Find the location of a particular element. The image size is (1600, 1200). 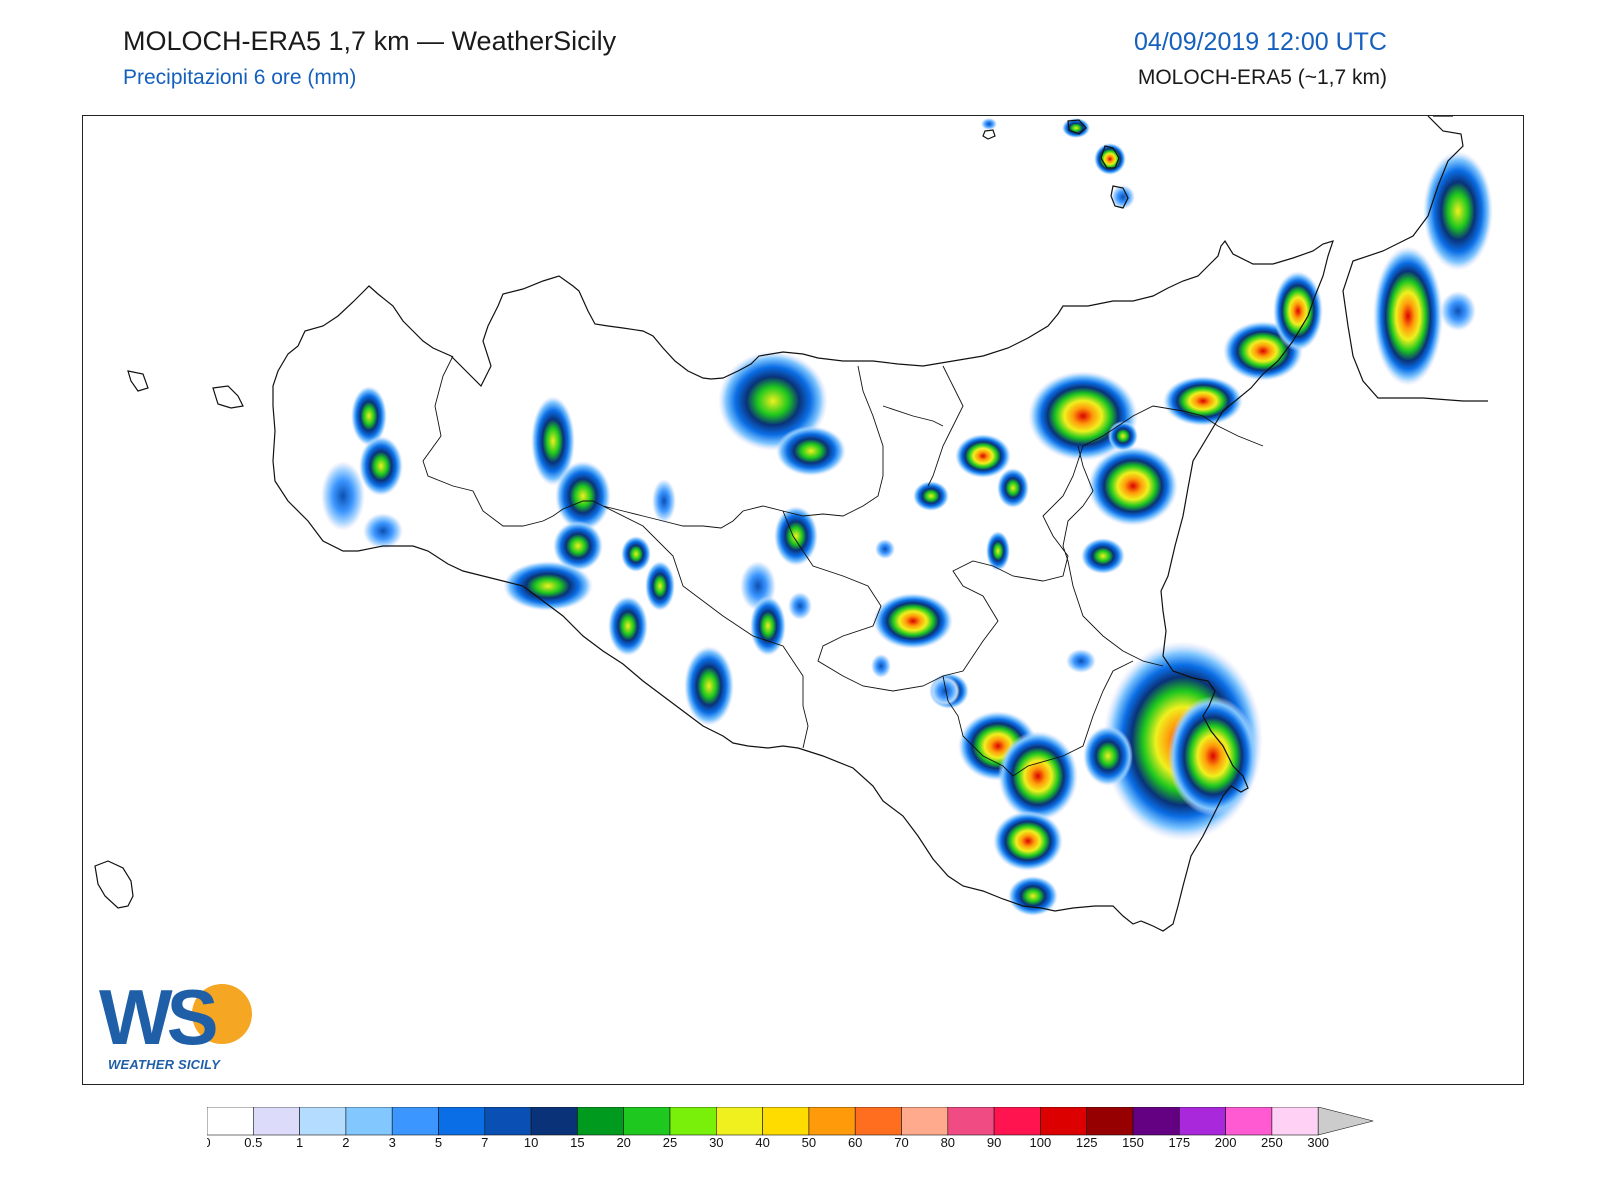

colorbar-tick-label: 0 is located at coordinates (209, 1141).